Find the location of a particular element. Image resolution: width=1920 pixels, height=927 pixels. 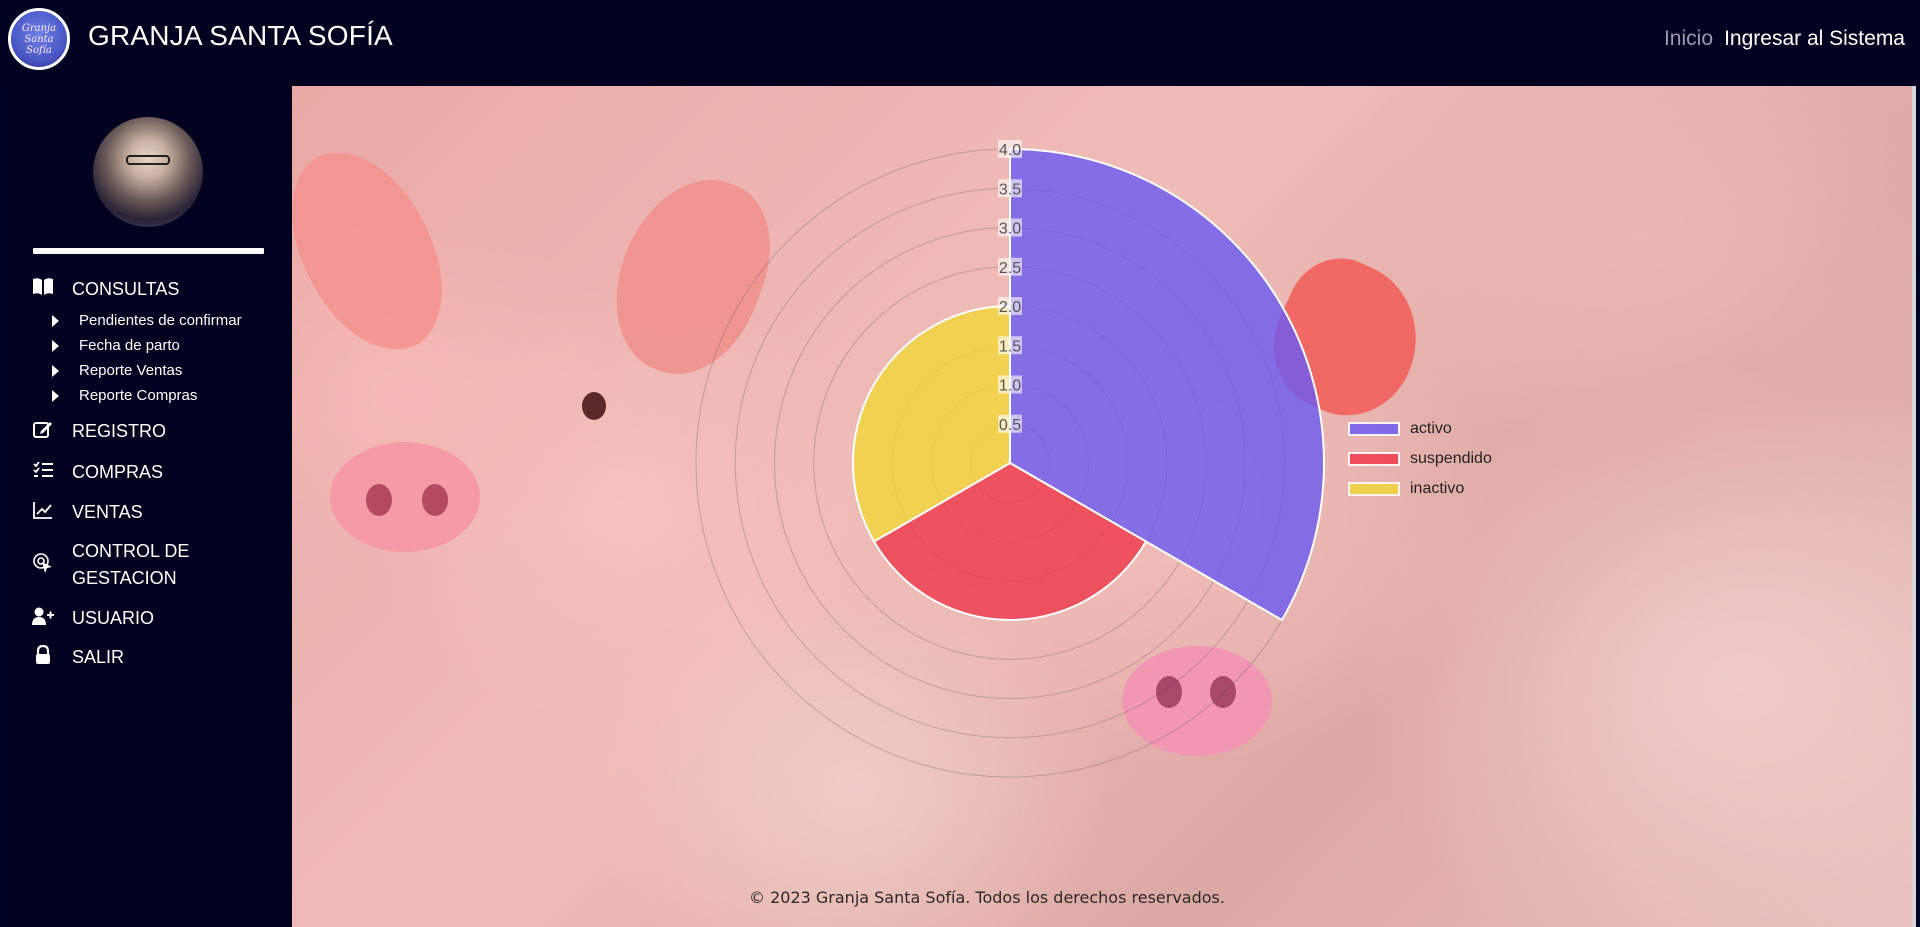

legend-item-inactivo: inactivo is located at coordinates (1406, 489).